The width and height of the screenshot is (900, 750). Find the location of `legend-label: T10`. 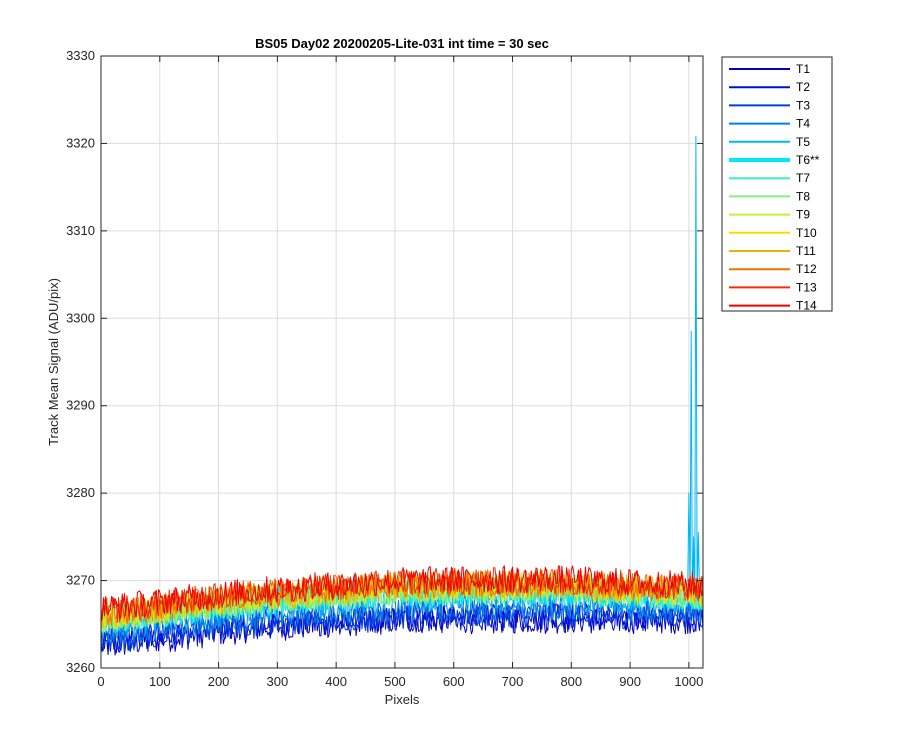

legend-label: T10 is located at coordinates (806, 233).